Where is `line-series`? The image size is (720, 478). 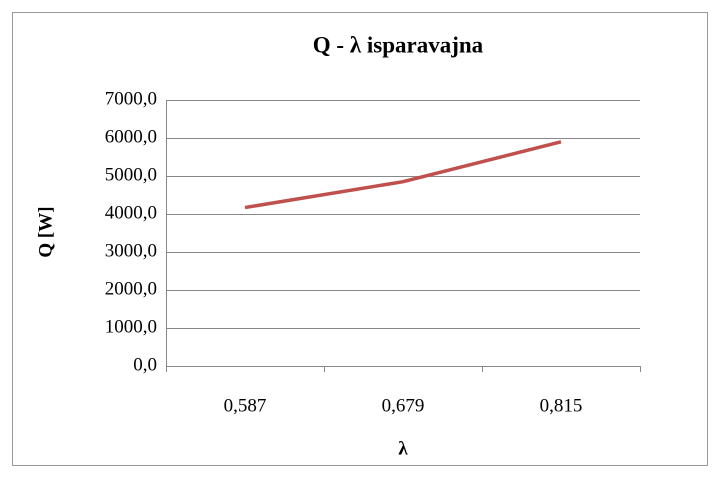 line-series is located at coordinates (403, 175).